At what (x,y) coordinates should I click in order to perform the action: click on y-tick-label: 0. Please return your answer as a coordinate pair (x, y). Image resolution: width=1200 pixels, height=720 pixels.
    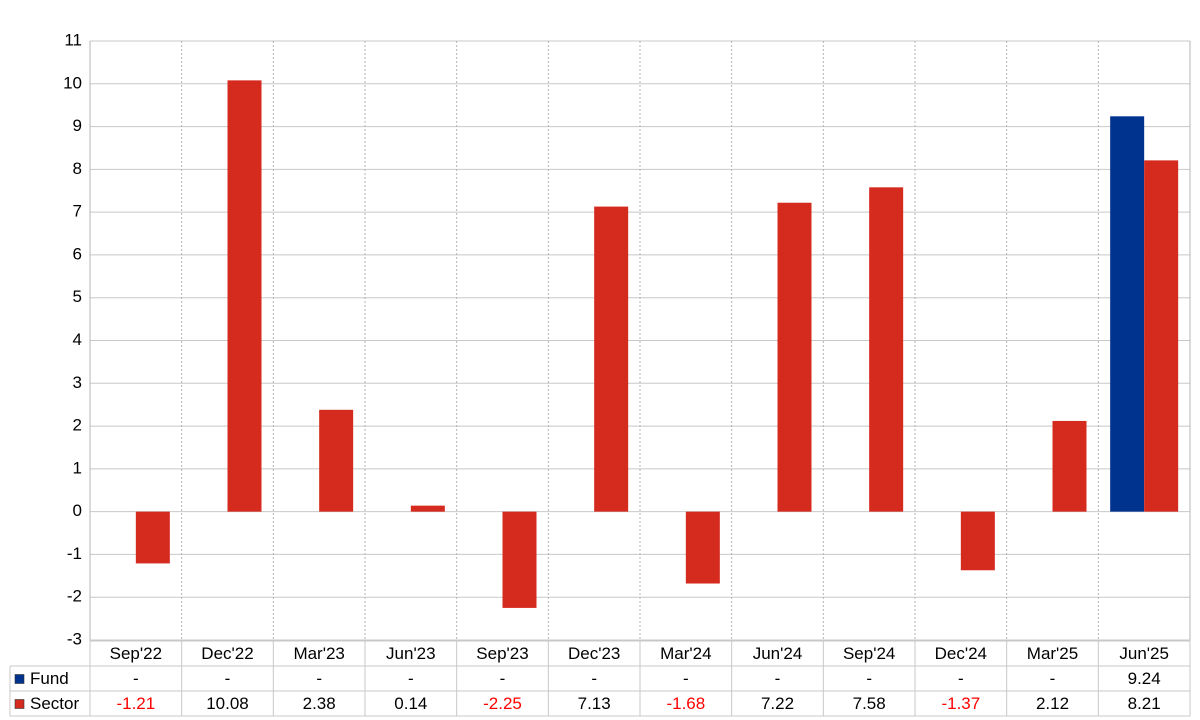
    Looking at the image, I should click on (77, 510).